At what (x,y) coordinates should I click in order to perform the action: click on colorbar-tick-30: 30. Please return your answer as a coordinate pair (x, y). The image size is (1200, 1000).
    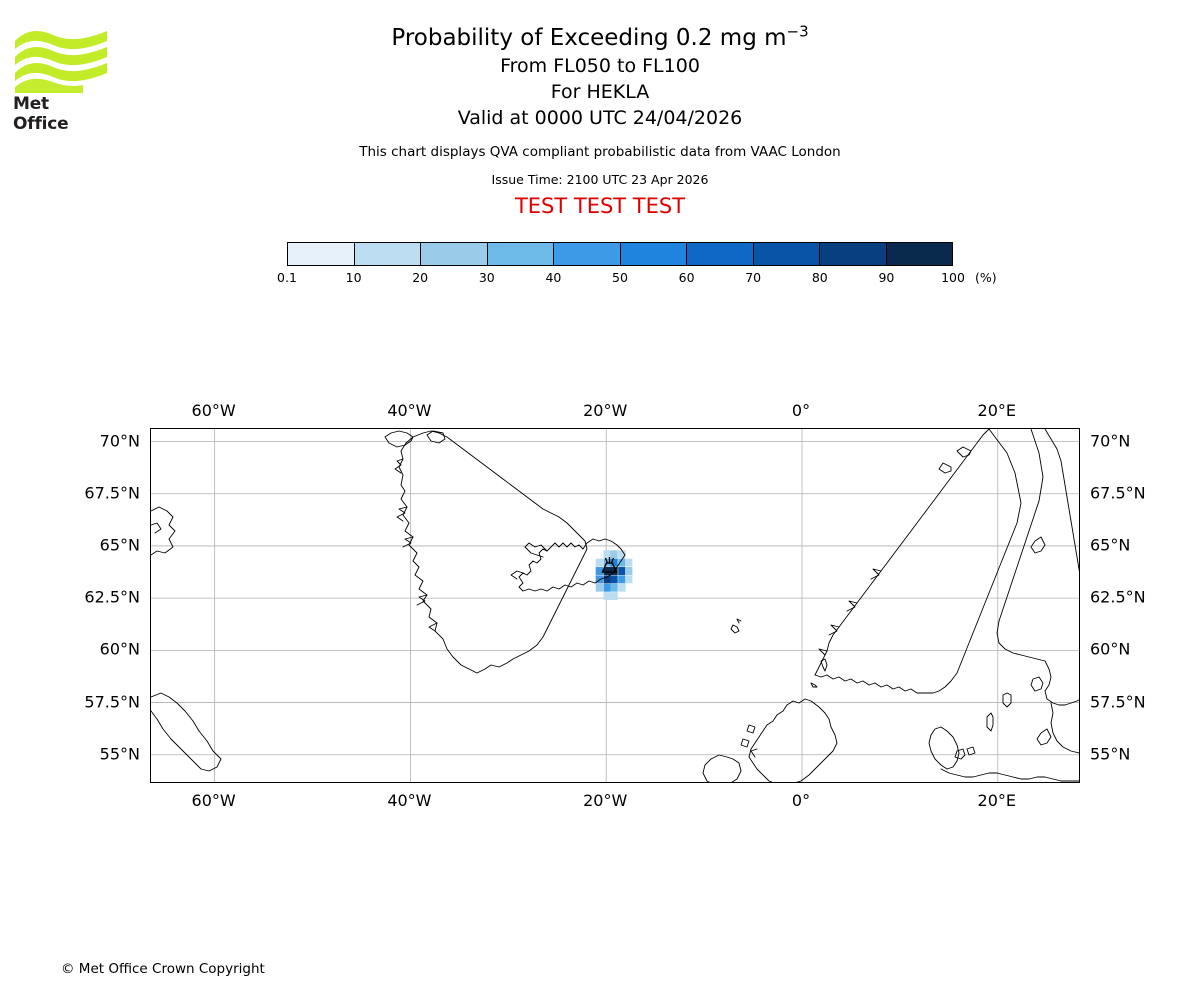
    Looking at the image, I should click on (486, 277).